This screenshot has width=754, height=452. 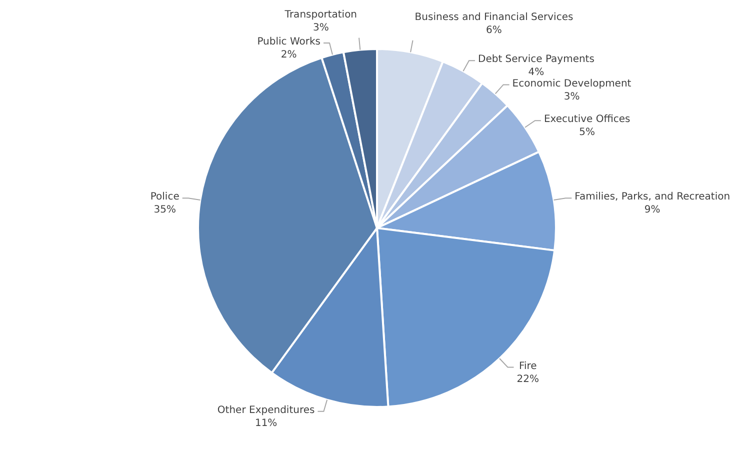 I want to click on slice-label: Other Expenditures, so click(x=266, y=410).